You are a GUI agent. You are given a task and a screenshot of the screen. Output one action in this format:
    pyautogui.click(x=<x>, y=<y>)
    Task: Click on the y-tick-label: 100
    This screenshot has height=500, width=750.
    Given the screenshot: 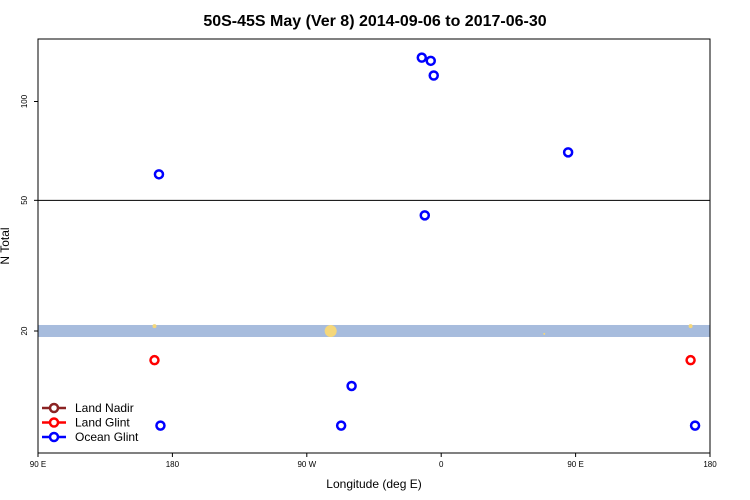 What is the action you would take?
    pyautogui.click(x=24, y=101)
    